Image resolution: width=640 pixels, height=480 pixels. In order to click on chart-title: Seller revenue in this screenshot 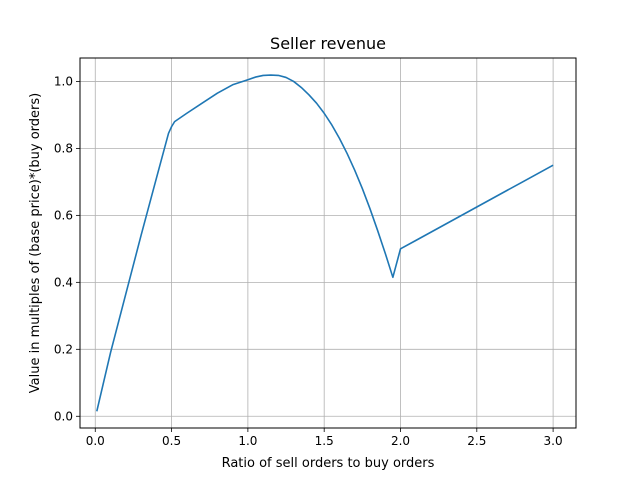, I will do `click(328, 43)`.